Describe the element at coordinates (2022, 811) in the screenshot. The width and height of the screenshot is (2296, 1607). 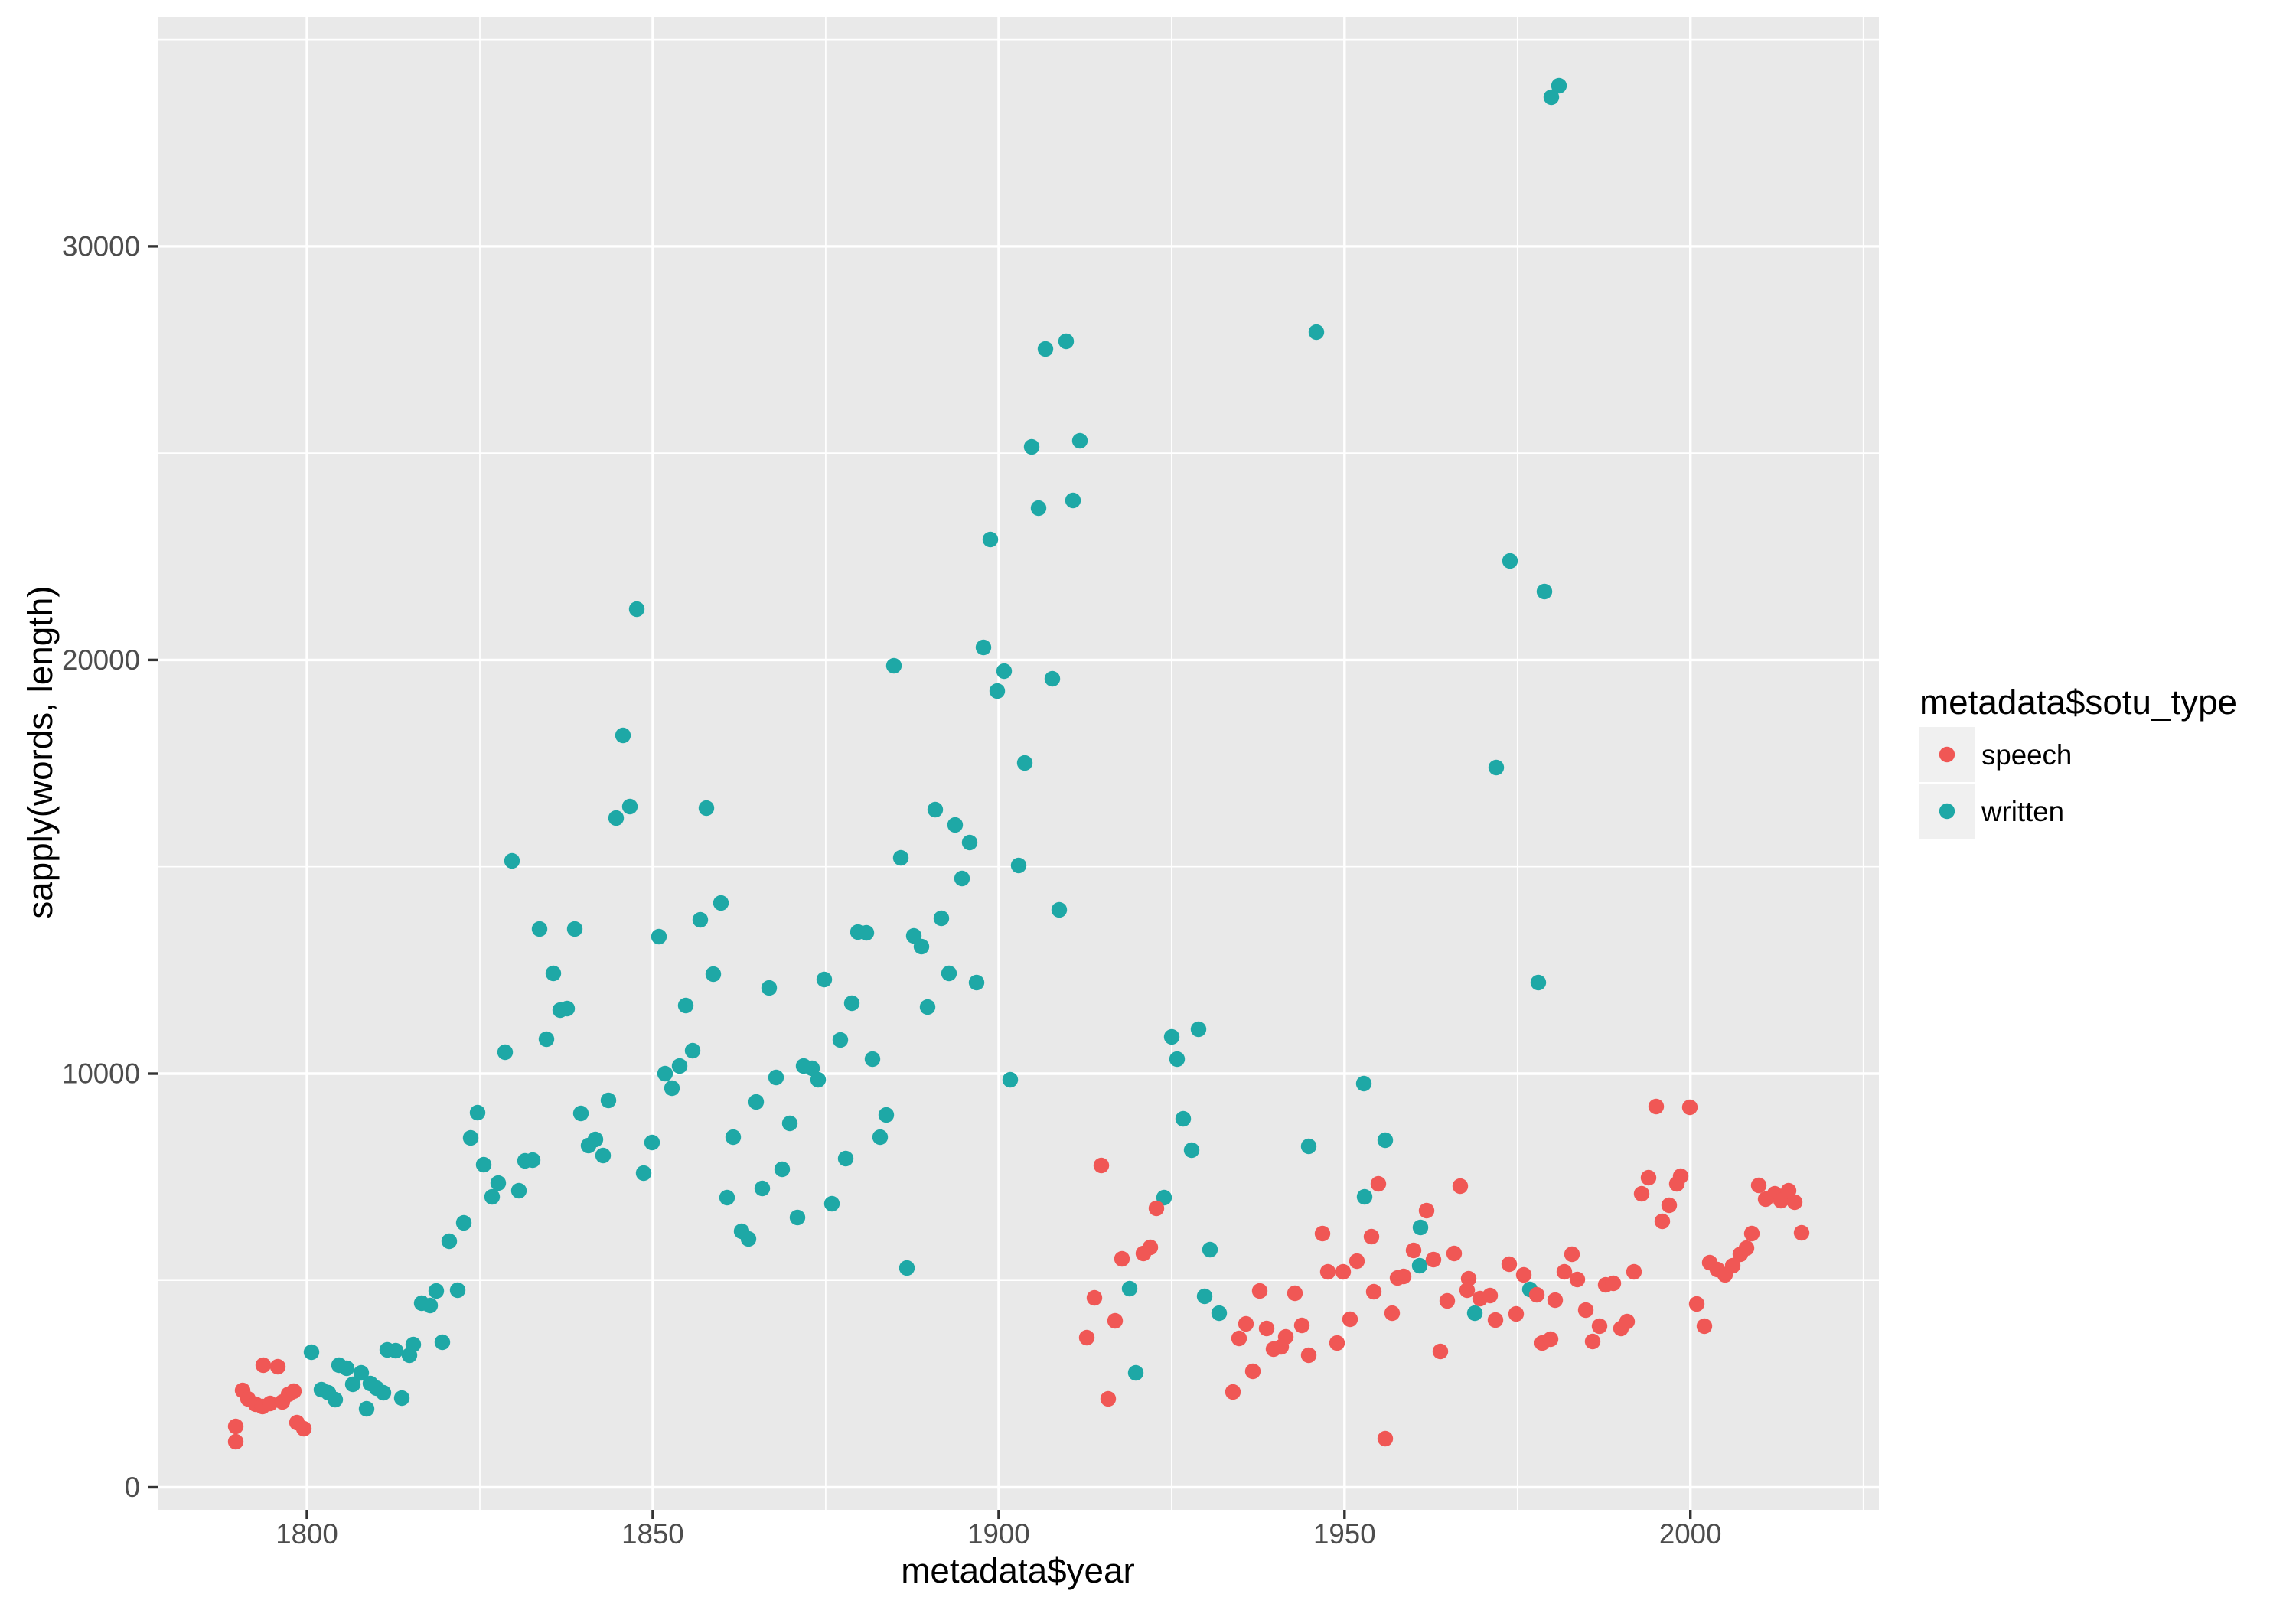
I see `svg-text: written` at that location.